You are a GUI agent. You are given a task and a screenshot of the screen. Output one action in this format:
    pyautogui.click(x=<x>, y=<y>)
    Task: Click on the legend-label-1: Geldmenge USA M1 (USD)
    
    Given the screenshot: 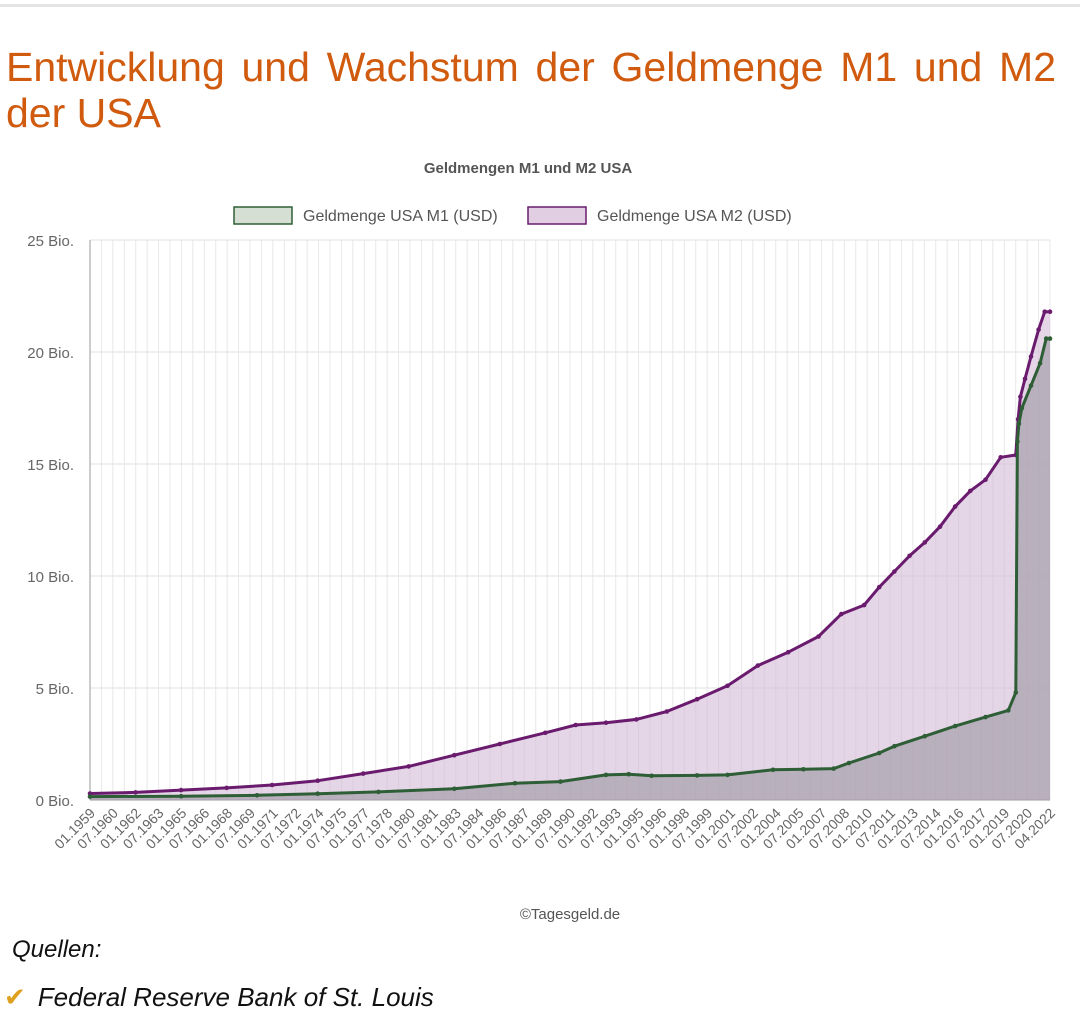 What is the action you would take?
    pyautogui.click(x=400, y=216)
    